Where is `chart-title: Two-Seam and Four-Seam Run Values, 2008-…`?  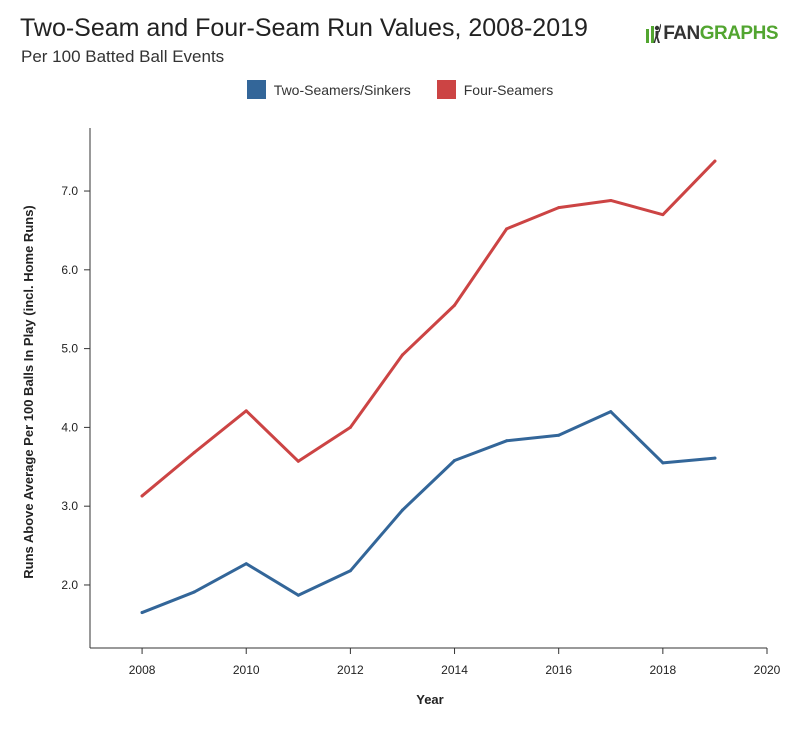
chart-title: Two-Seam and Four-Seam Run Values, 2008-… is located at coordinates (304, 28).